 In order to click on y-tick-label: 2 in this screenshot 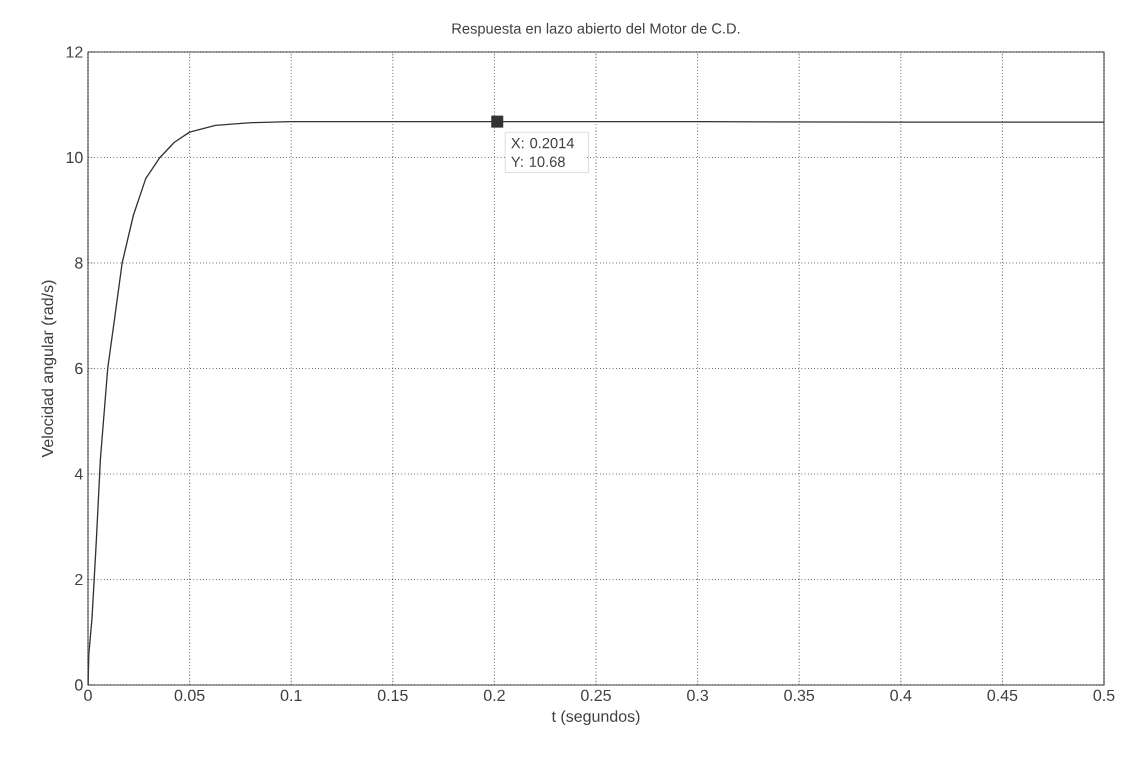, I will do `click(79, 579)`.